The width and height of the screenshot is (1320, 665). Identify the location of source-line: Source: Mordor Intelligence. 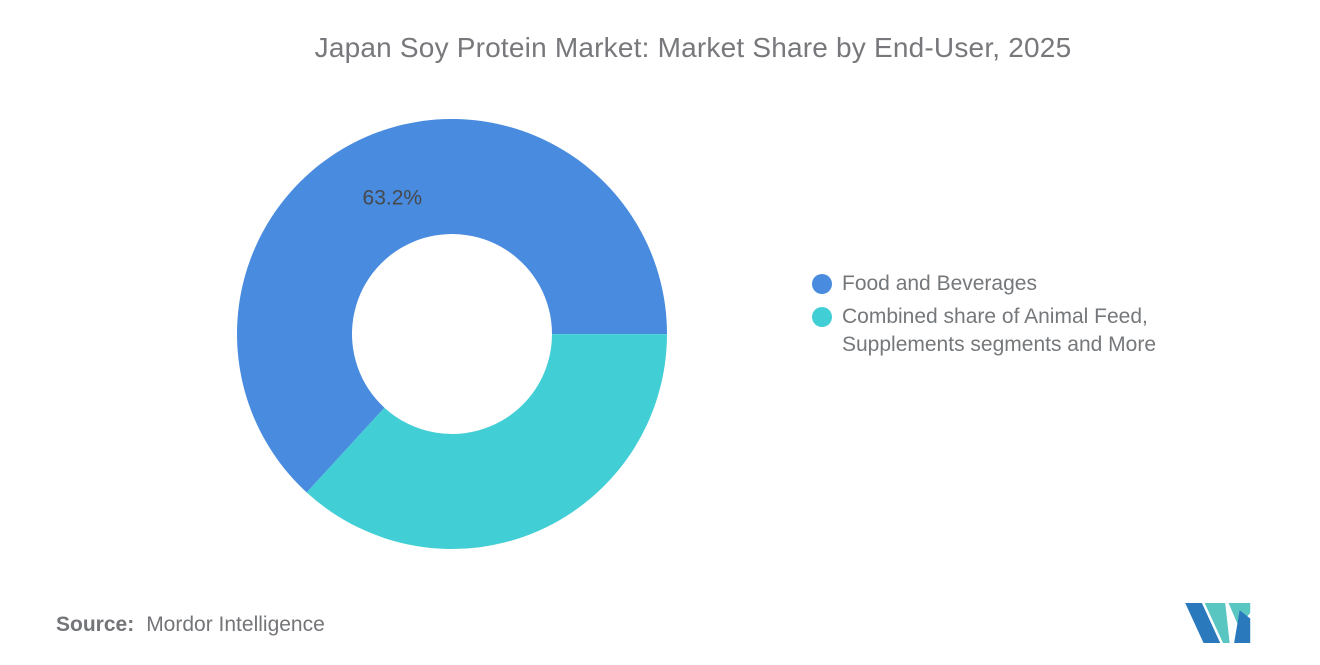
(190, 625).